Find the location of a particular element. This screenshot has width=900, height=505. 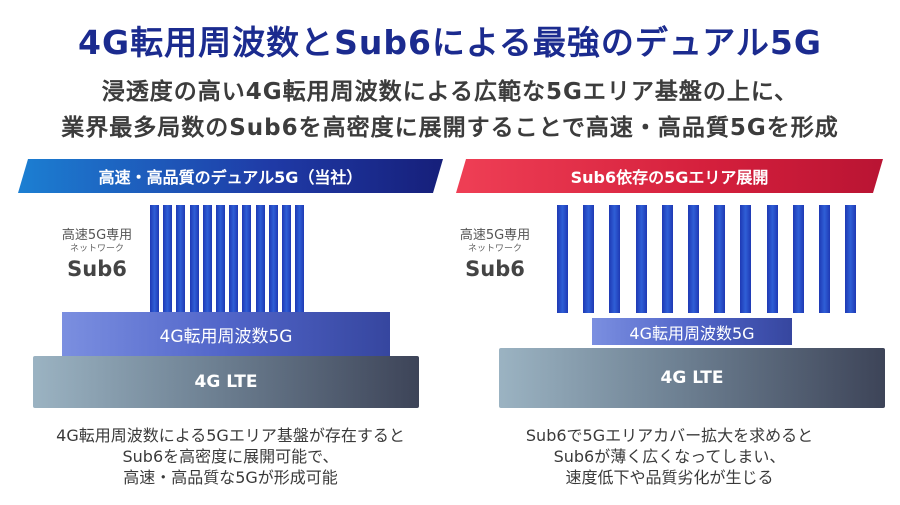

right-freq-label: 4G転用周波数5G is located at coordinates (692, 333).